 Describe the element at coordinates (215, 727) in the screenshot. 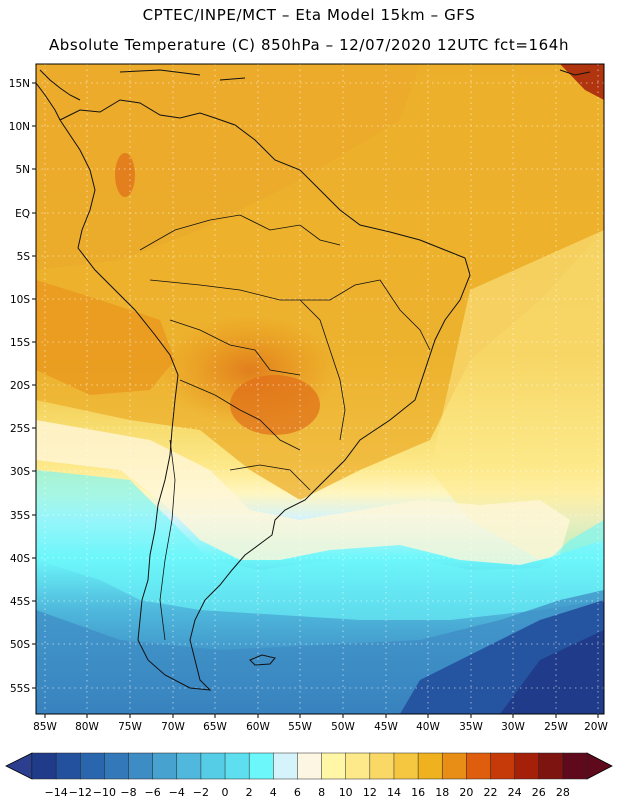

I see `lon-label: 65W` at that location.